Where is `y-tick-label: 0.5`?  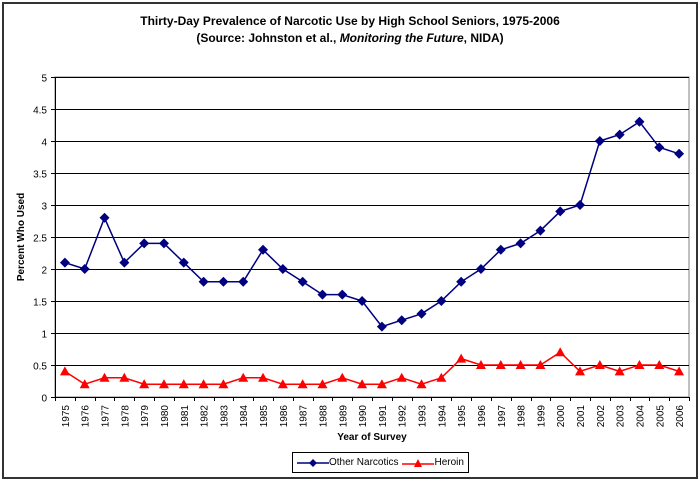 y-tick-label: 0.5 is located at coordinates (40, 367).